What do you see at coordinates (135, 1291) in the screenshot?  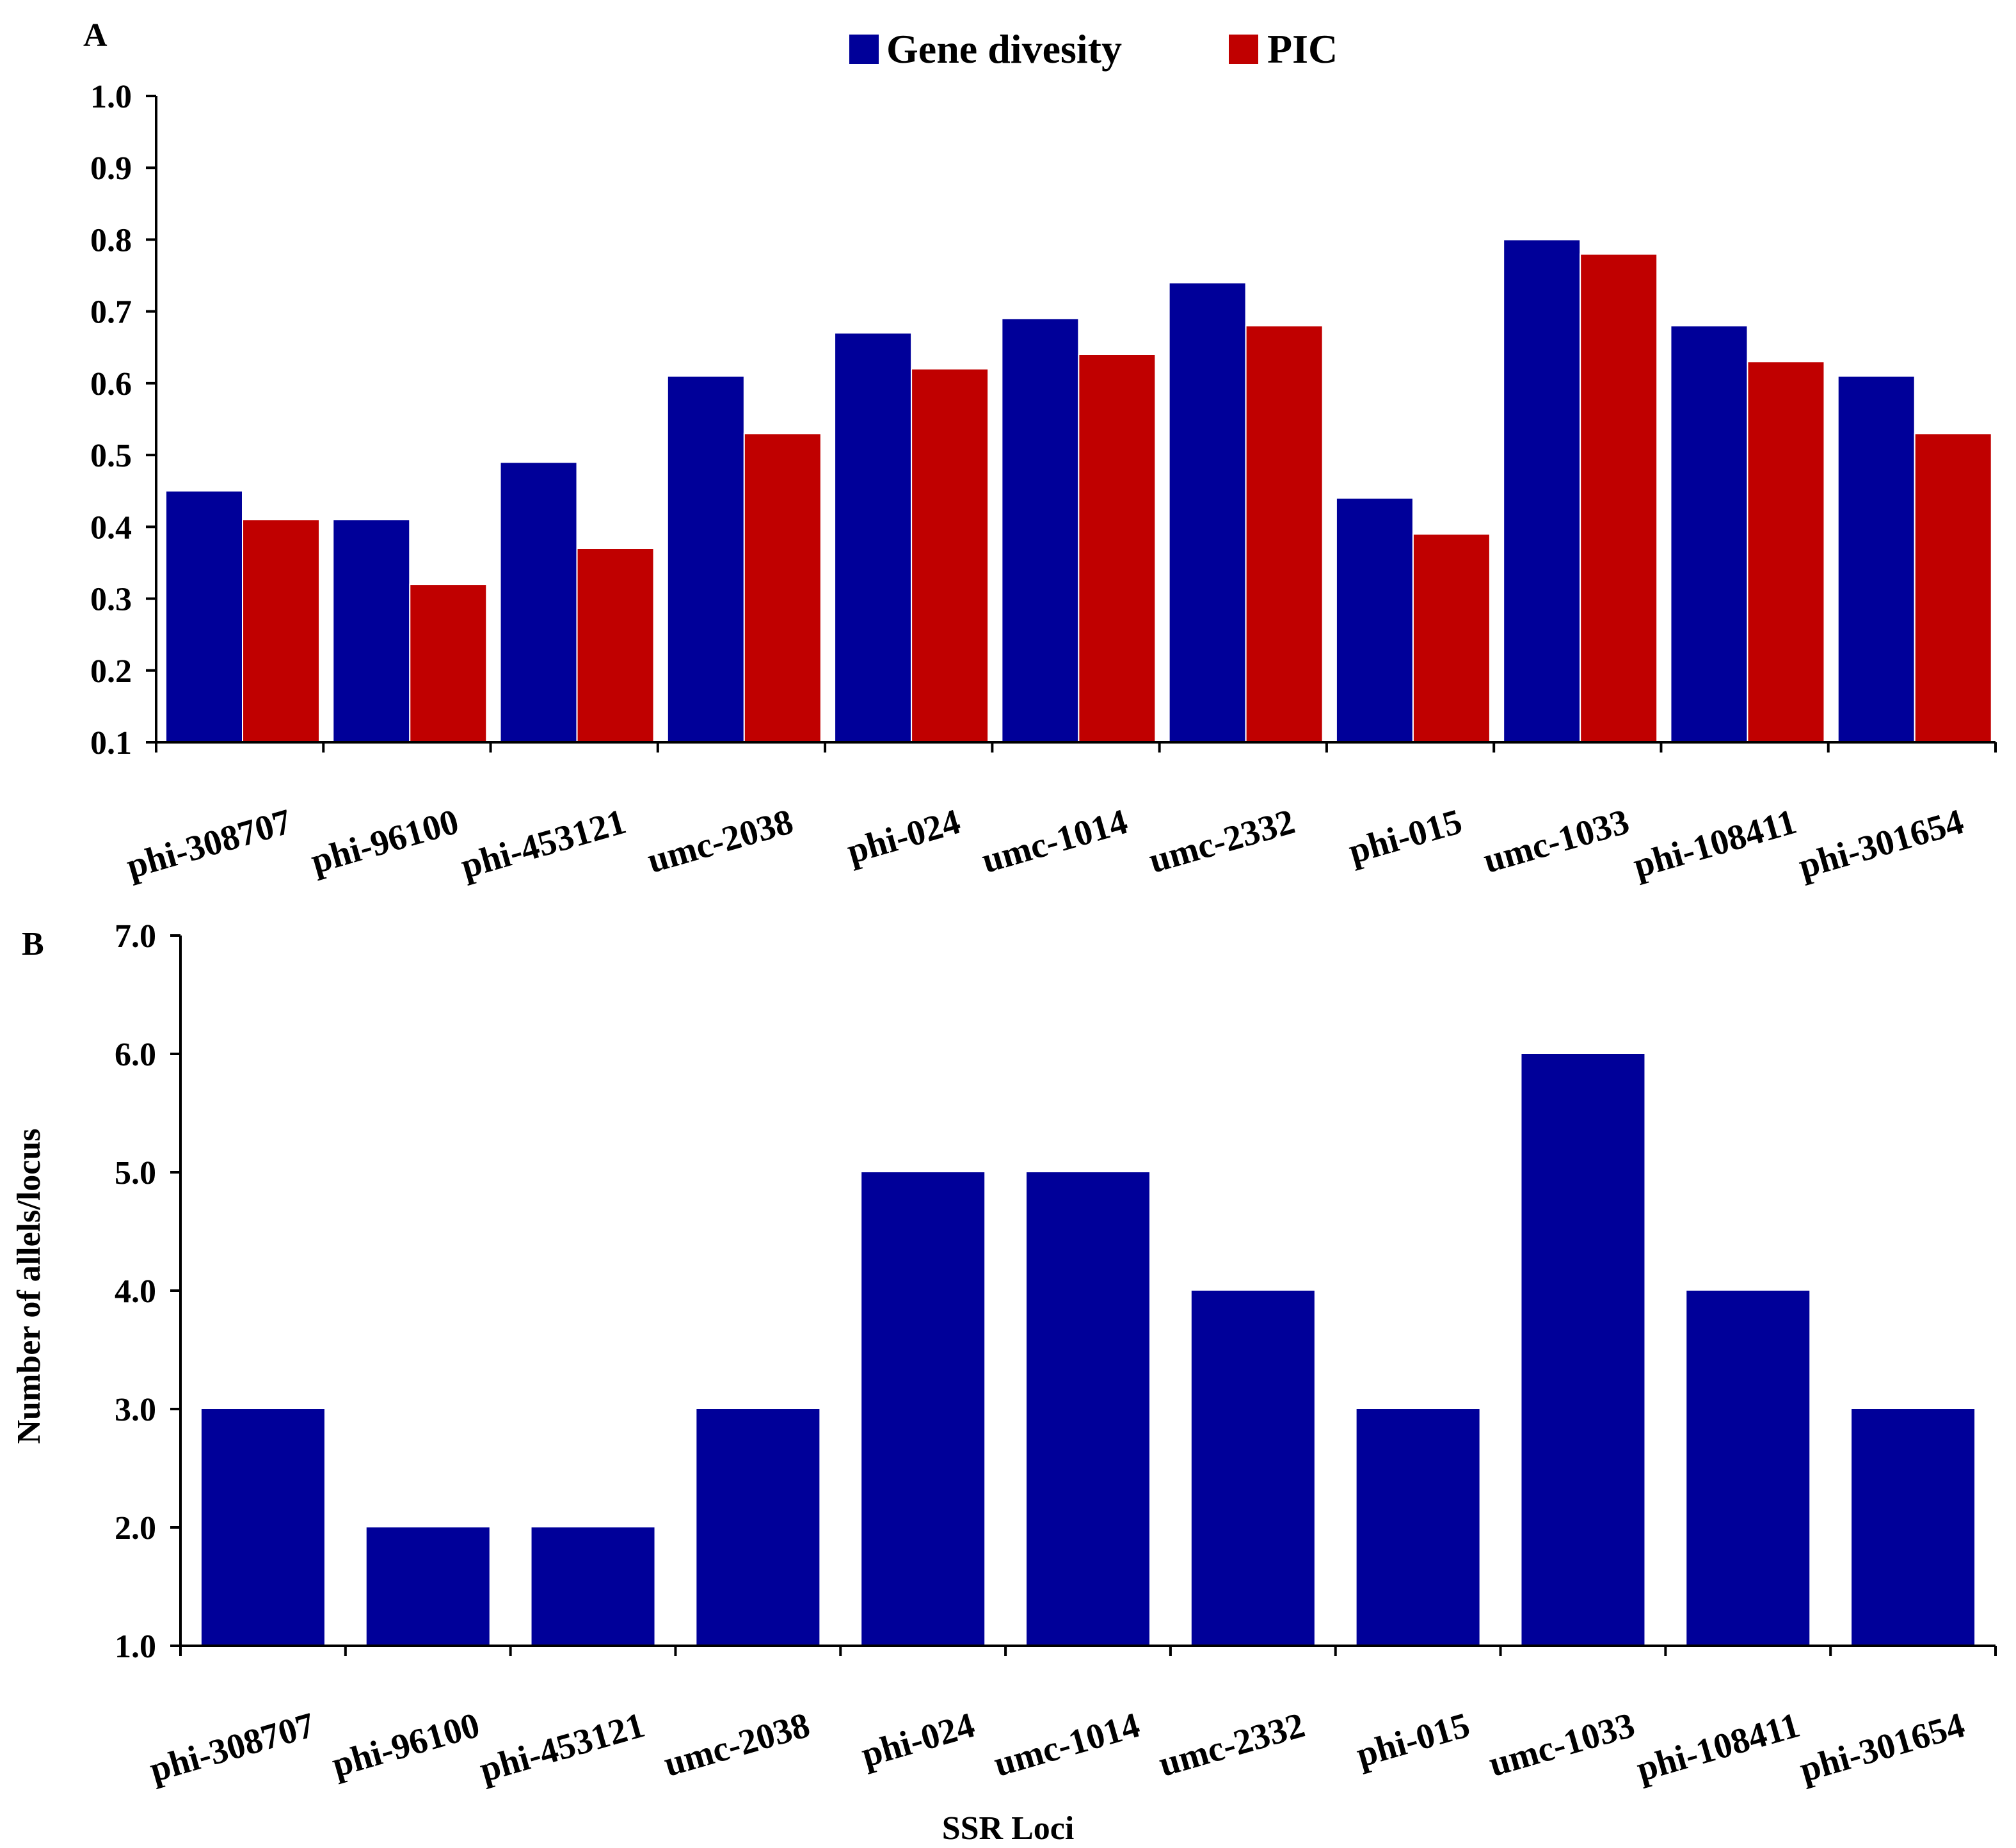 I see `y-tick-label: 4.0` at bounding box center [135, 1291].